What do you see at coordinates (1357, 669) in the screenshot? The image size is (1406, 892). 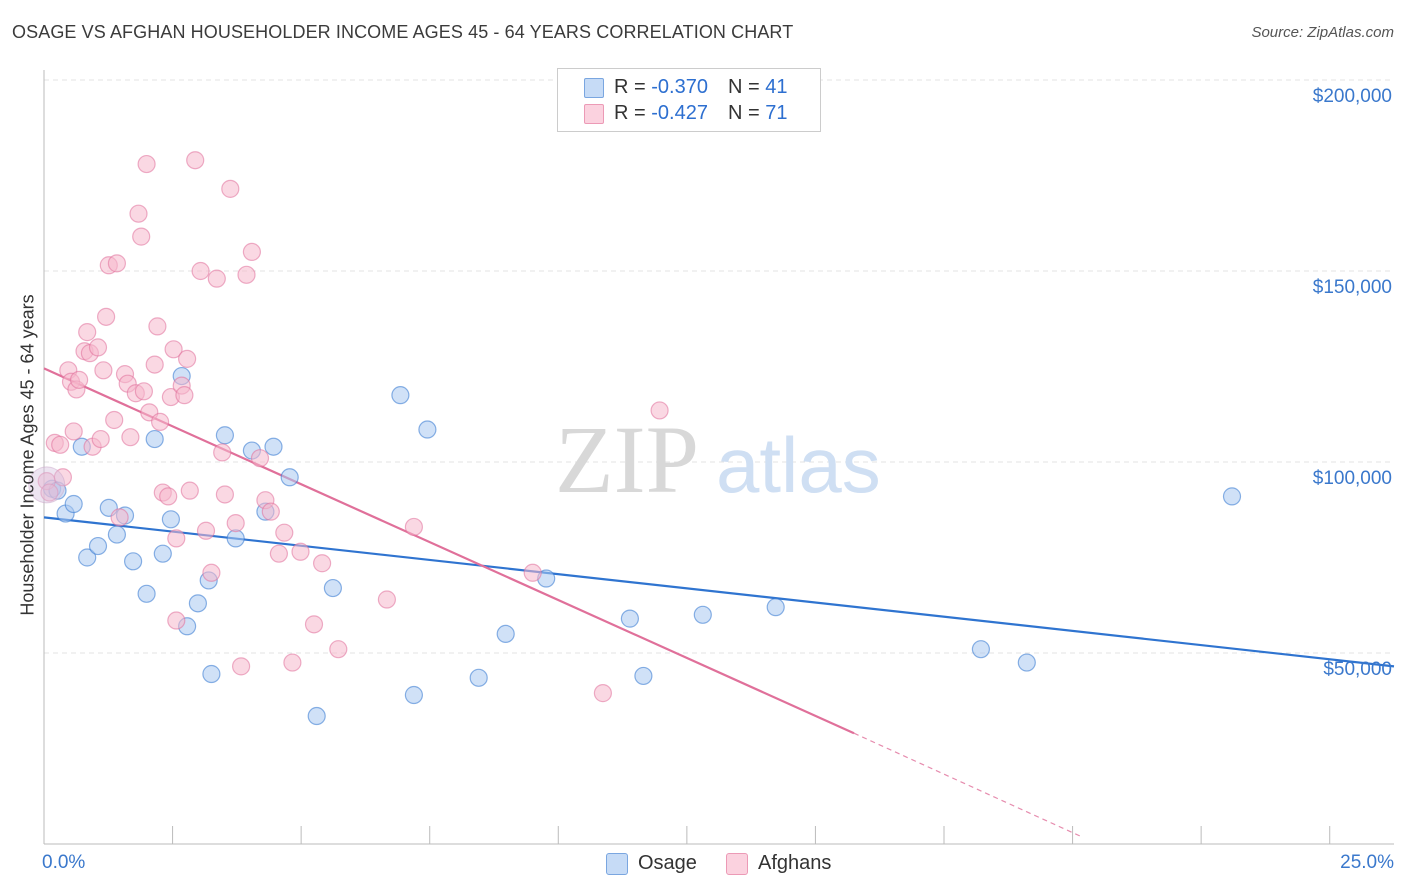 I see `y-tick-label-50000: $50,000` at bounding box center [1357, 669].